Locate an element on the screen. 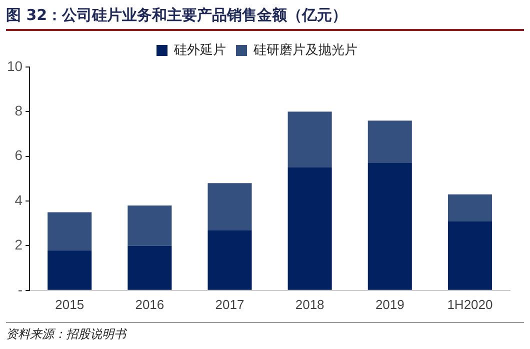 The height and width of the screenshot is (349, 530). x-tick-label: 2015 is located at coordinates (69, 304).